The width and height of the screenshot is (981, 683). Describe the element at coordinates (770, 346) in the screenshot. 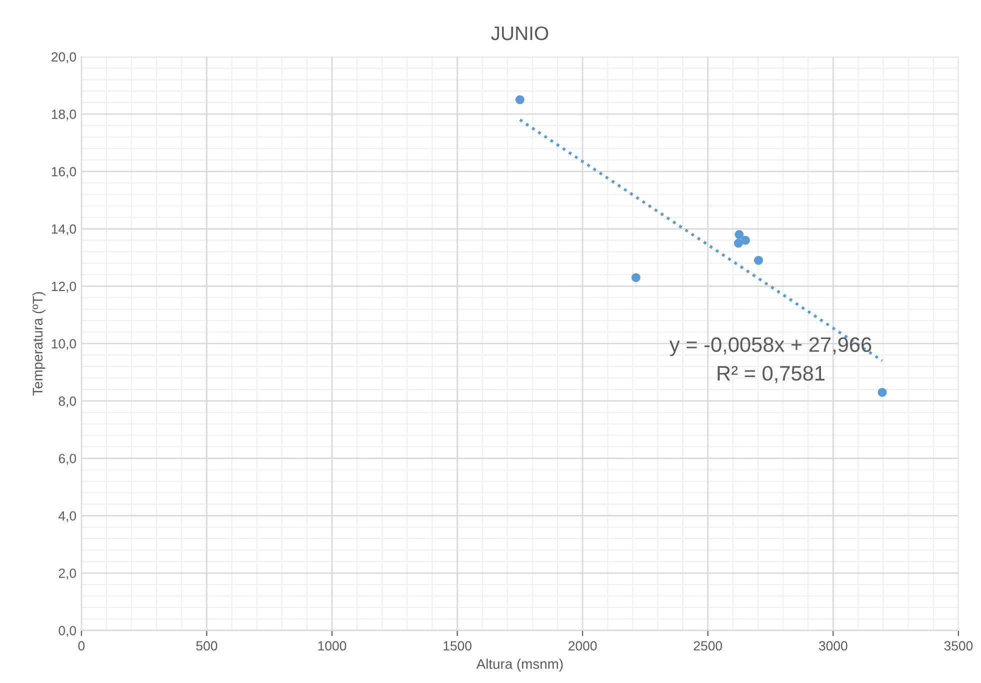

I see `annotation: y = -0,0058x + 27,966` at that location.